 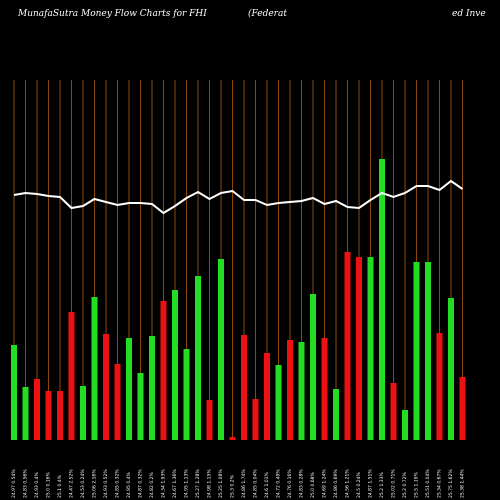 What do you see at coordinates (72, 483) in the screenshot?
I see `x-tick-label: 24.47 2.52%` at bounding box center [72, 483].